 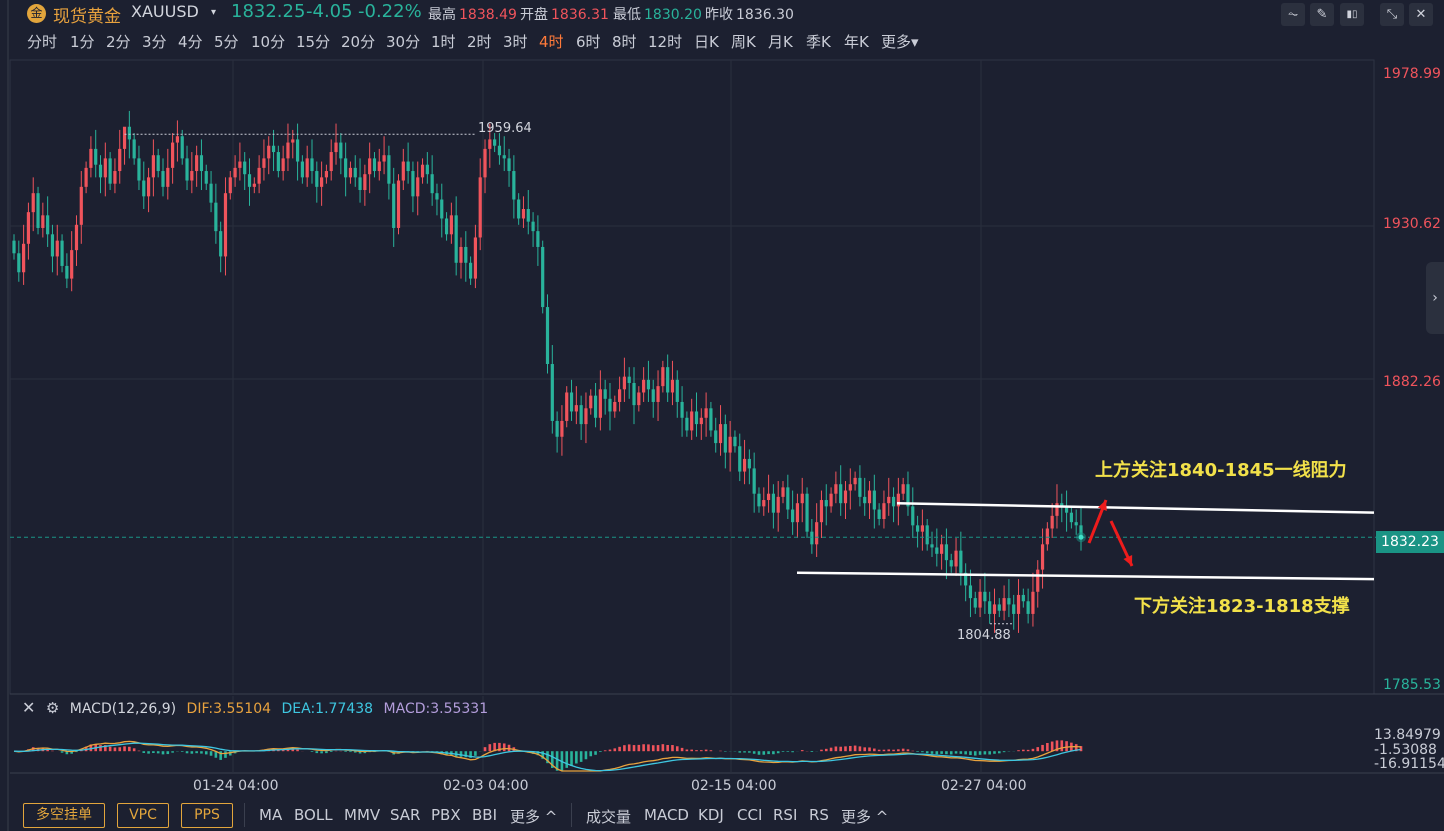 What do you see at coordinates (82, 42) in the screenshot?
I see `period-option: 1分` at bounding box center [82, 42].